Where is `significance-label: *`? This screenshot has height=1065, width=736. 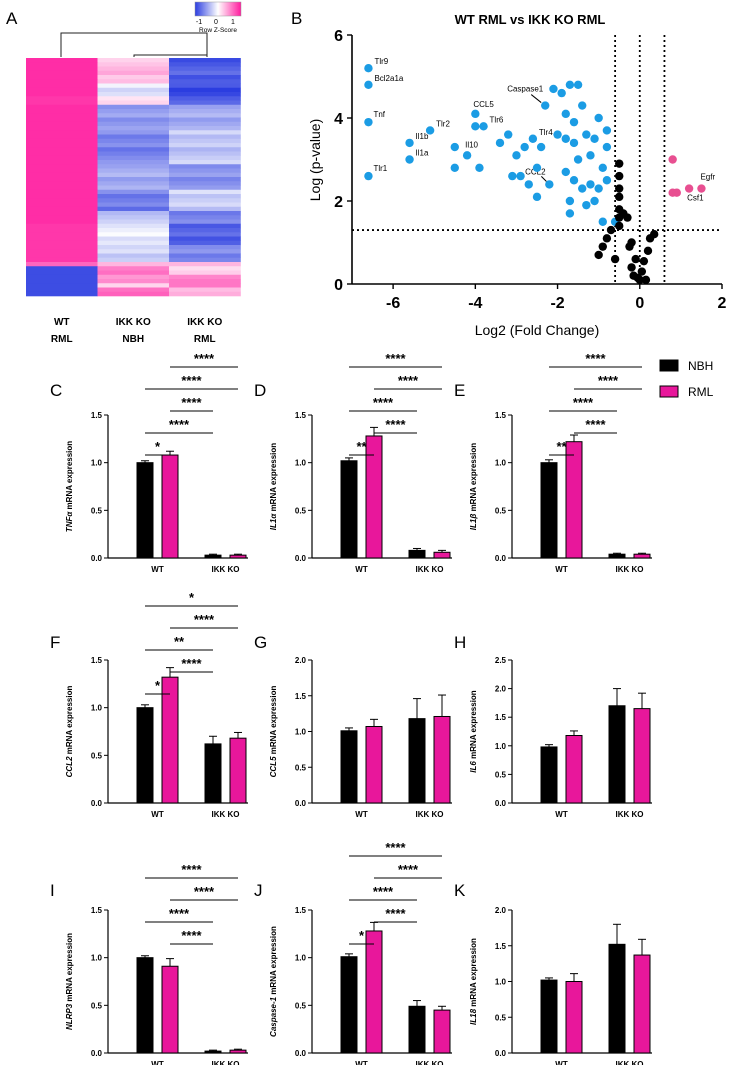 significance-label: * is located at coordinates (158, 685).